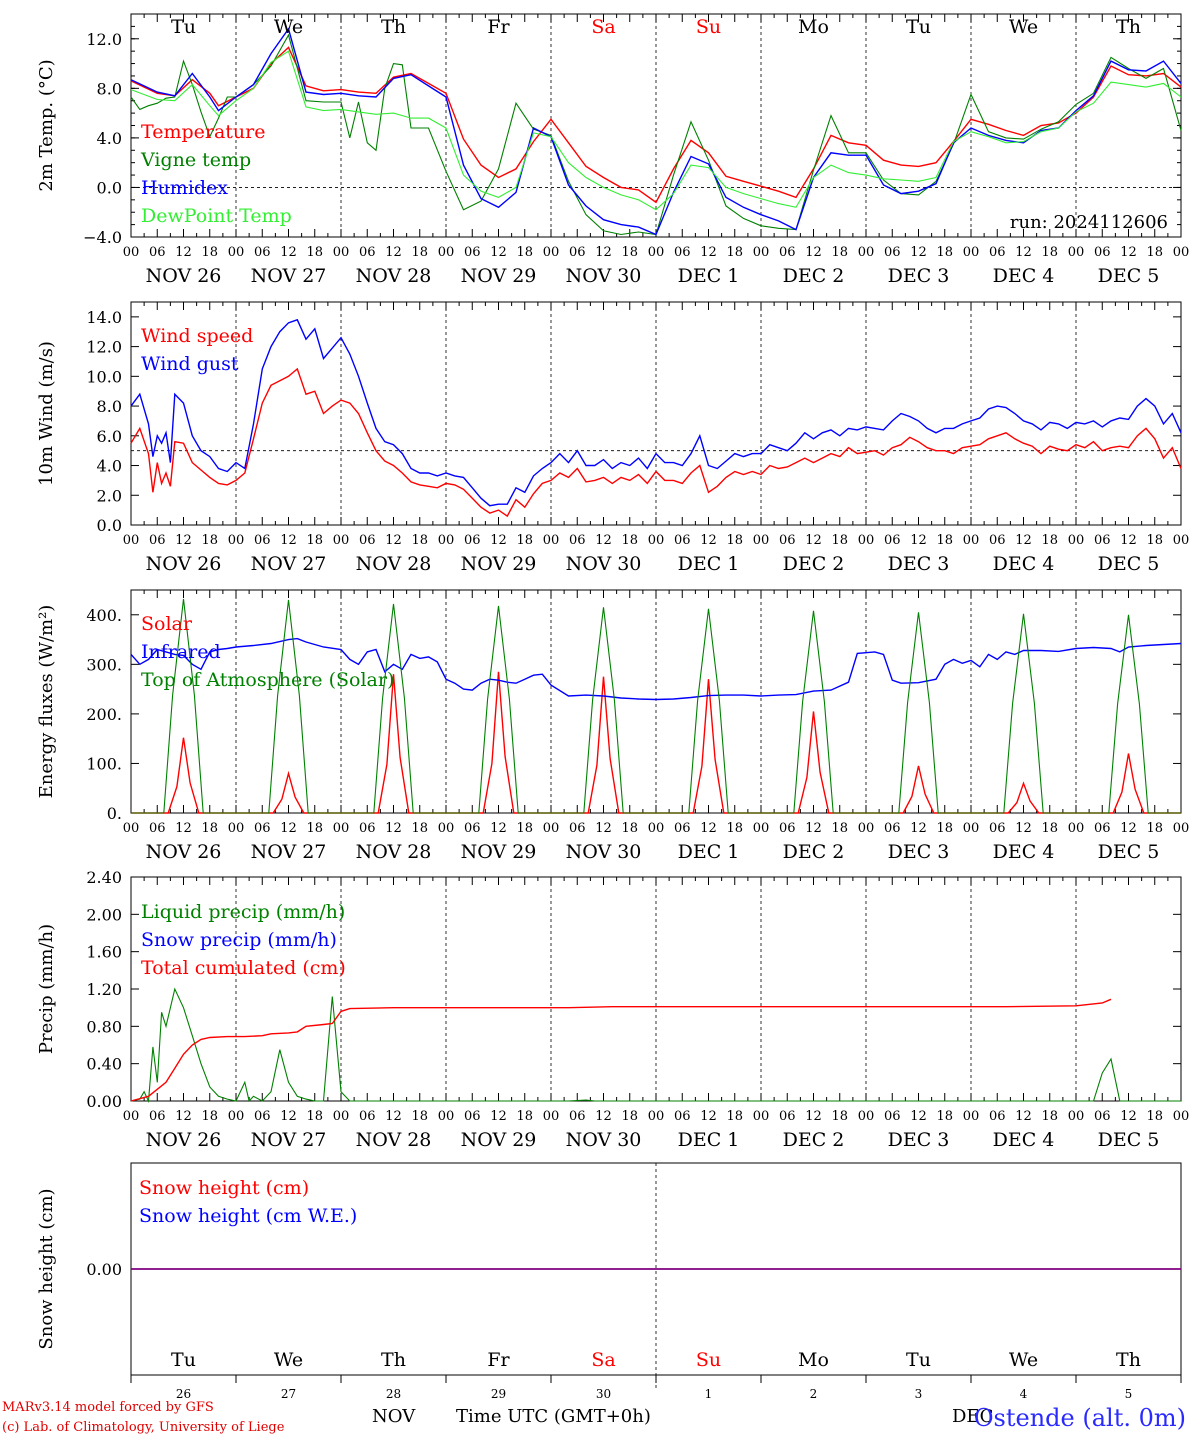 The image size is (1194, 1440). I want to click on day-number-label: 1, so click(709, 1394).